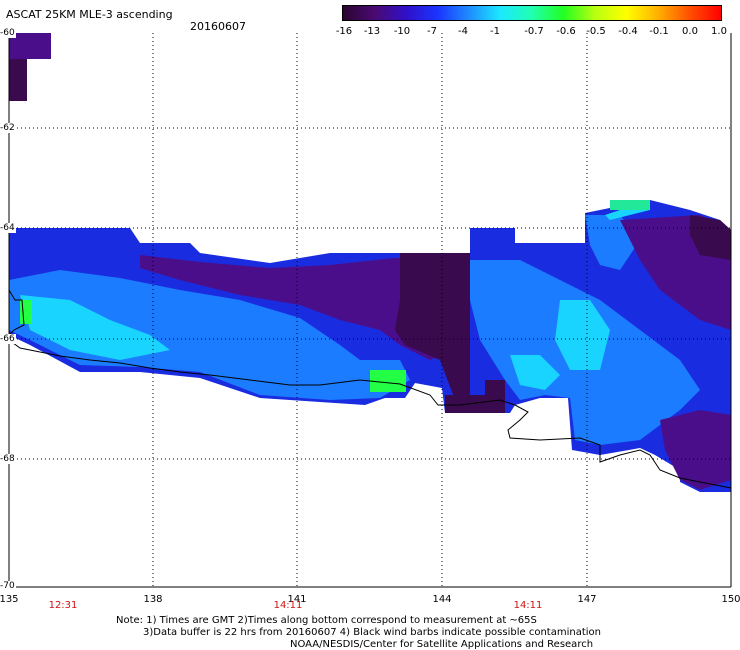  What do you see at coordinates (344, 31) in the screenshot?
I see `colorbar-tick-label: -16` at bounding box center [344, 31].